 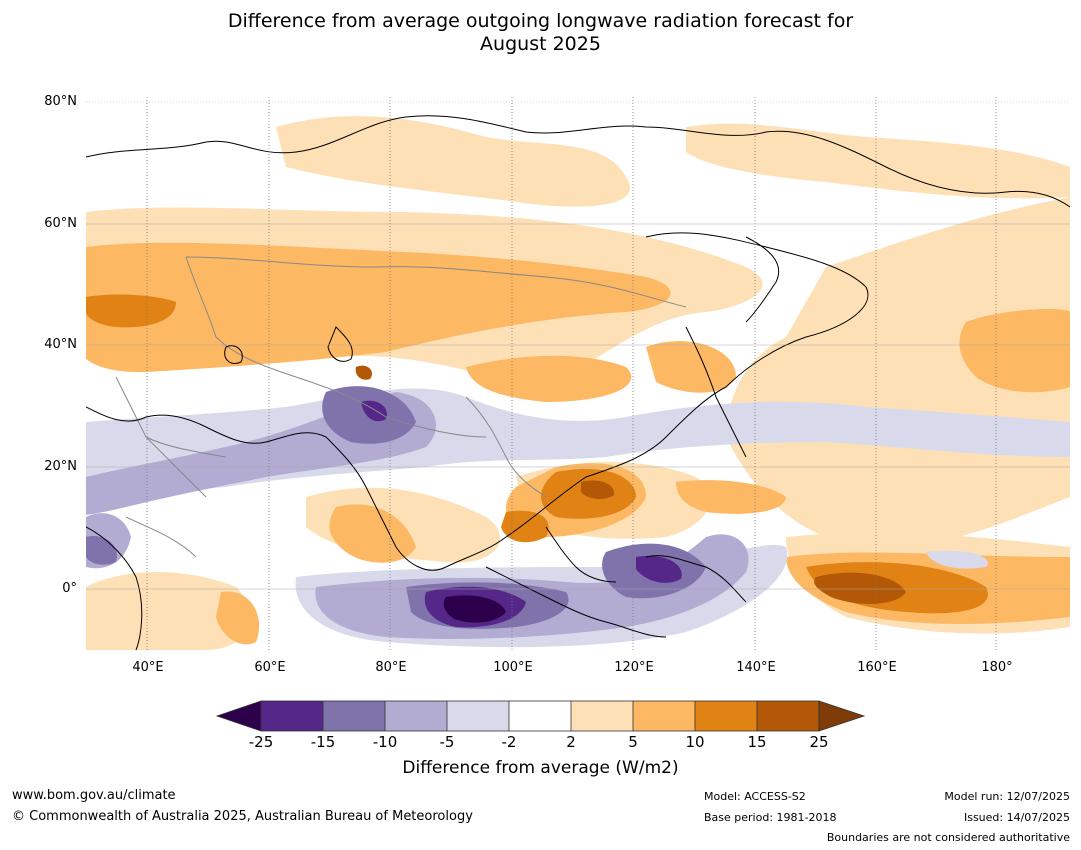 I want to click on lat-label-20n: 20°N, so click(x=60, y=466).